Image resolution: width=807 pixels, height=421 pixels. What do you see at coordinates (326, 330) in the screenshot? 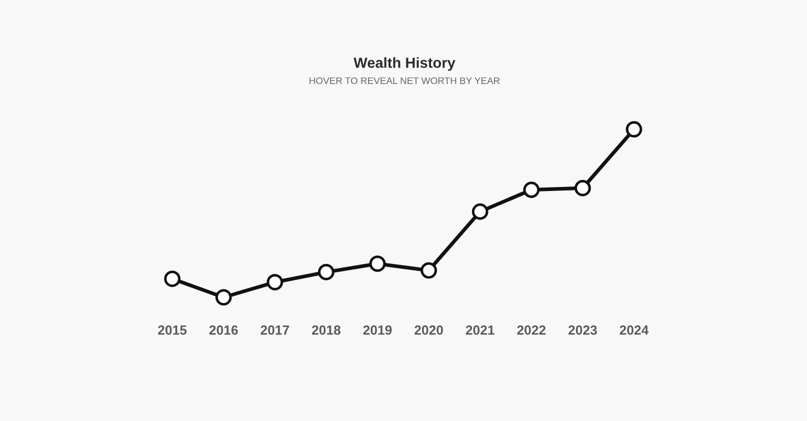
I see `x-tick-label: 2018` at bounding box center [326, 330].